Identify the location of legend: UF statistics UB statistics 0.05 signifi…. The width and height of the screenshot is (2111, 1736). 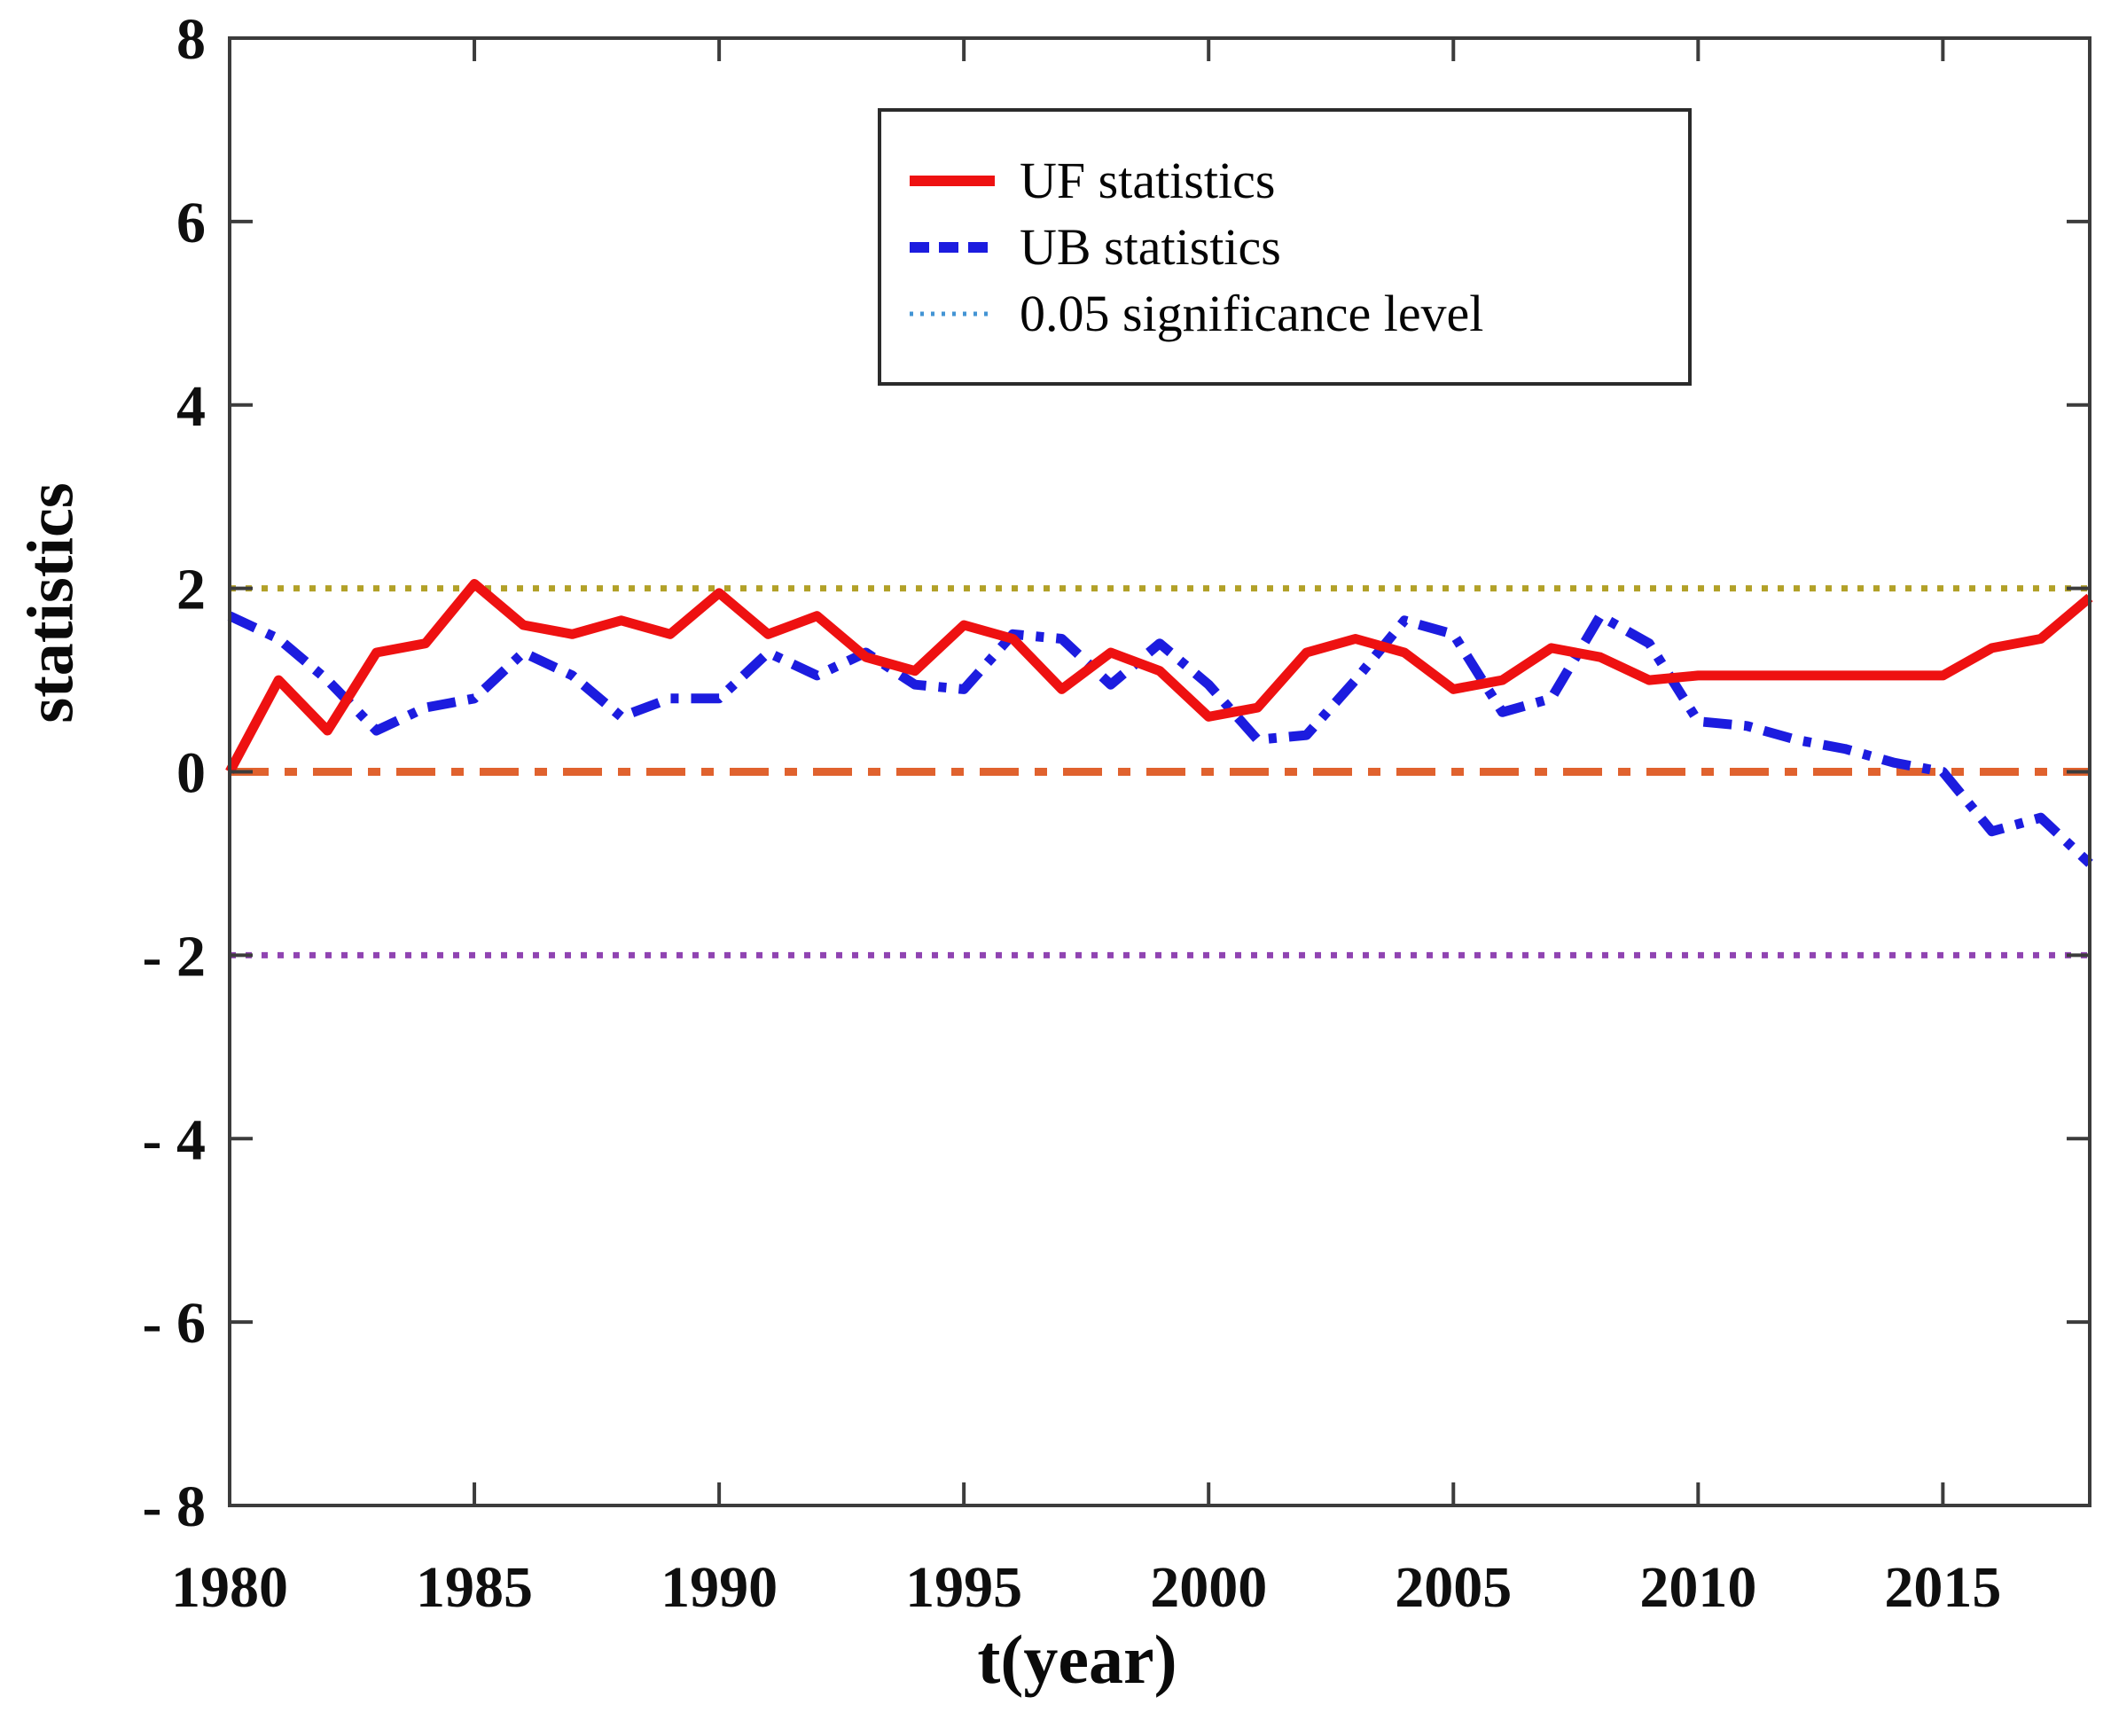
(1285, 247).